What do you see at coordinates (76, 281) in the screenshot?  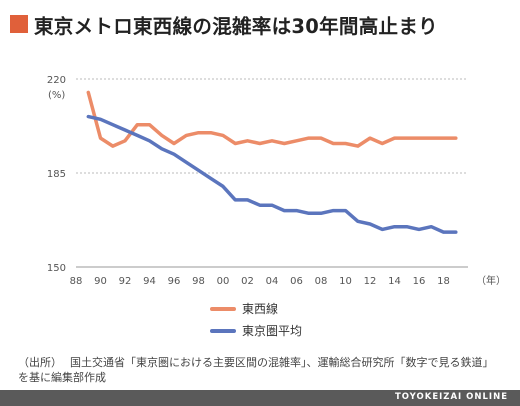 I see `x-tick-label: 88` at bounding box center [76, 281].